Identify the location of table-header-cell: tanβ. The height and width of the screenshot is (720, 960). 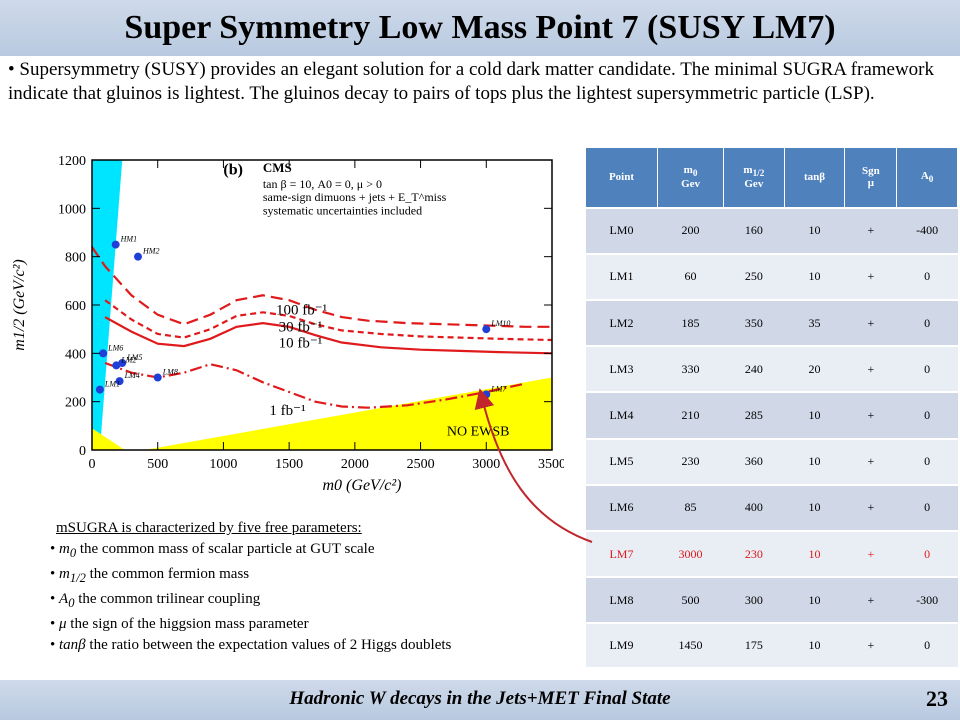
(814, 177).